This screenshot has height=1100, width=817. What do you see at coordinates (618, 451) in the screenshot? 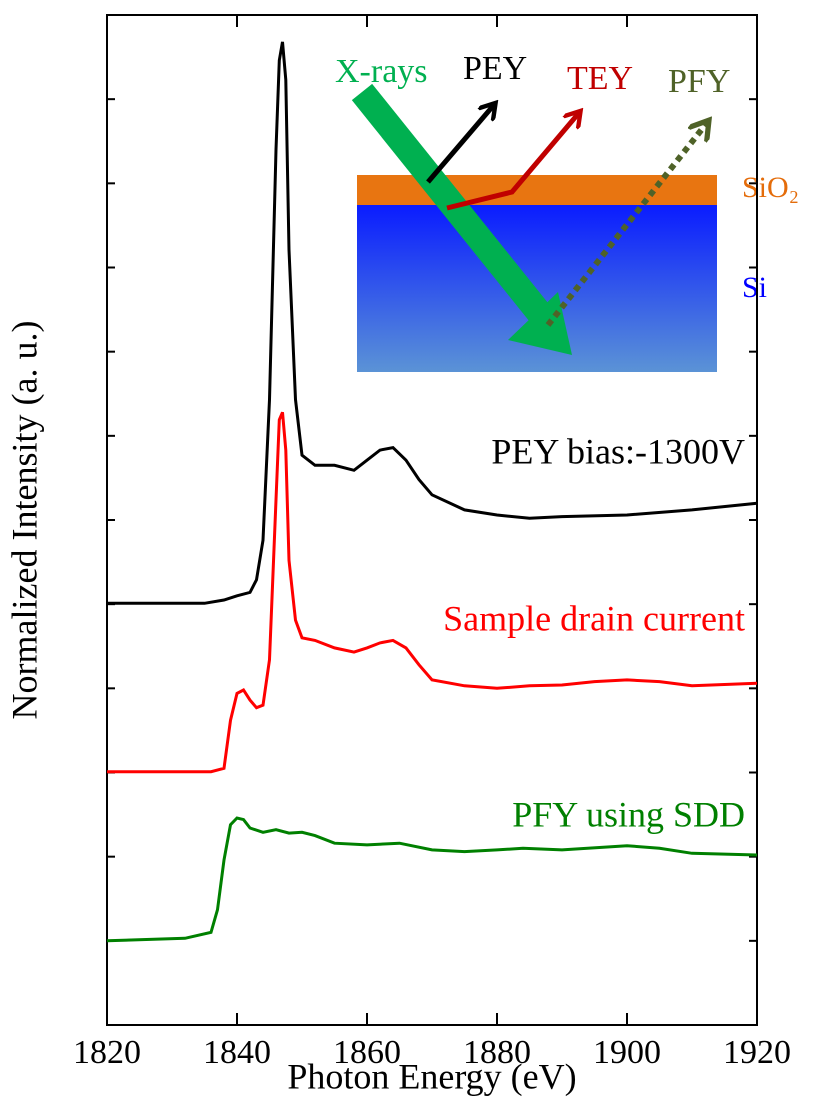
I see `legend-label: PEY bias:-1300V` at bounding box center [618, 451].